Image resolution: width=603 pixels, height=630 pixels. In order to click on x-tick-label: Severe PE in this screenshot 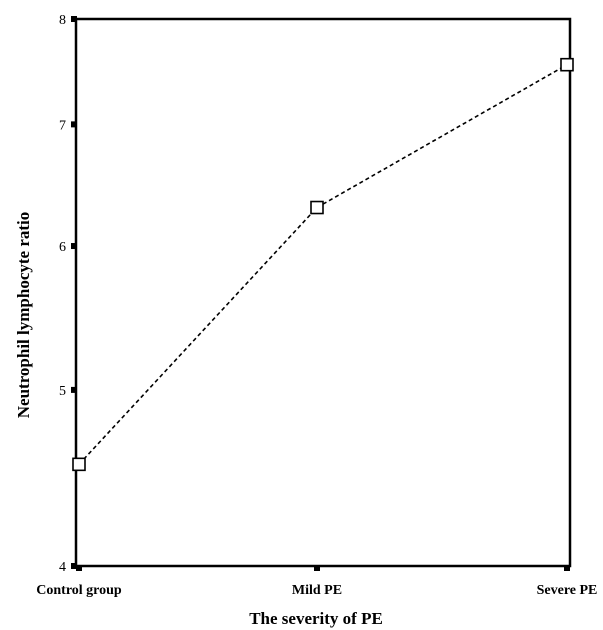, I will do `click(567, 590)`.